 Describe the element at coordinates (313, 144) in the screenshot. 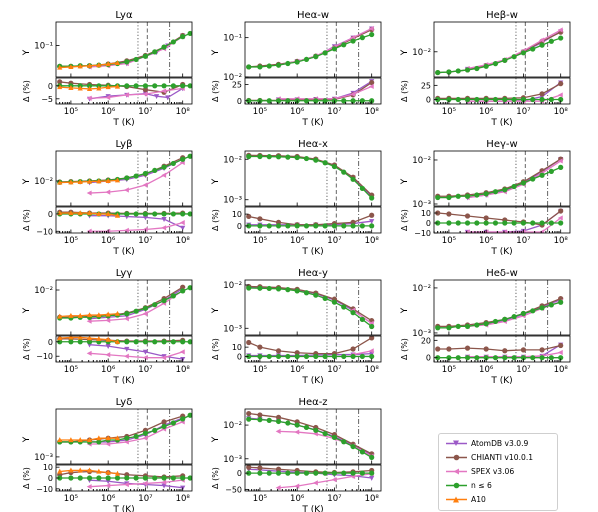

I see `panel-title: Heα-x` at that location.